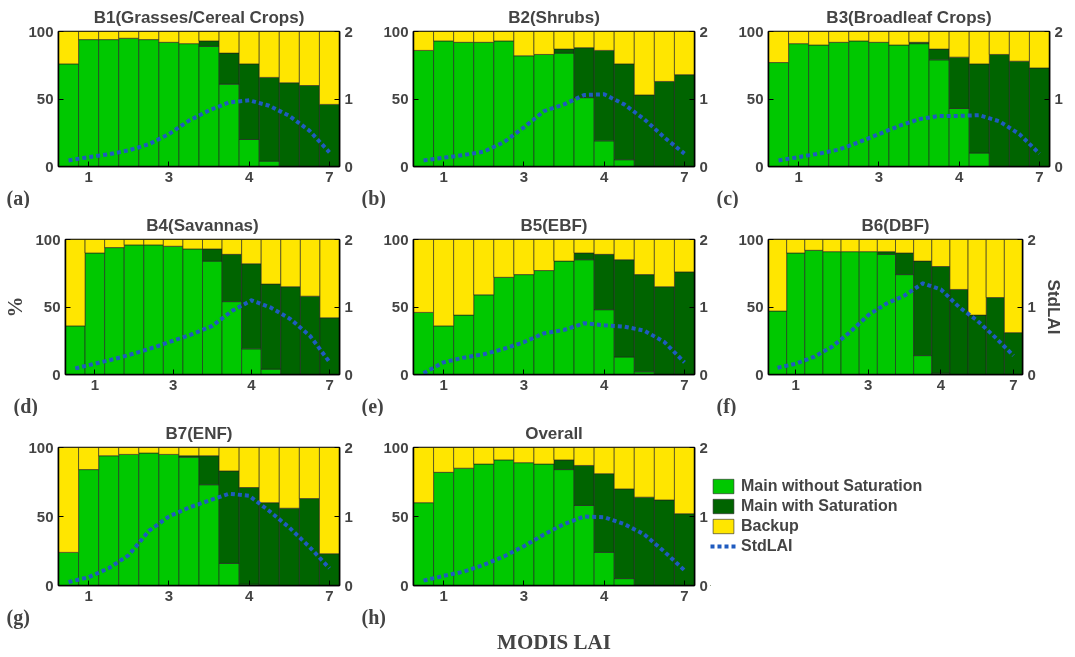  What do you see at coordinates (909, 17) in the screenshot?
I see `chart-title: B3(Broadleaf Crops)` at bounding box center [909, 17].